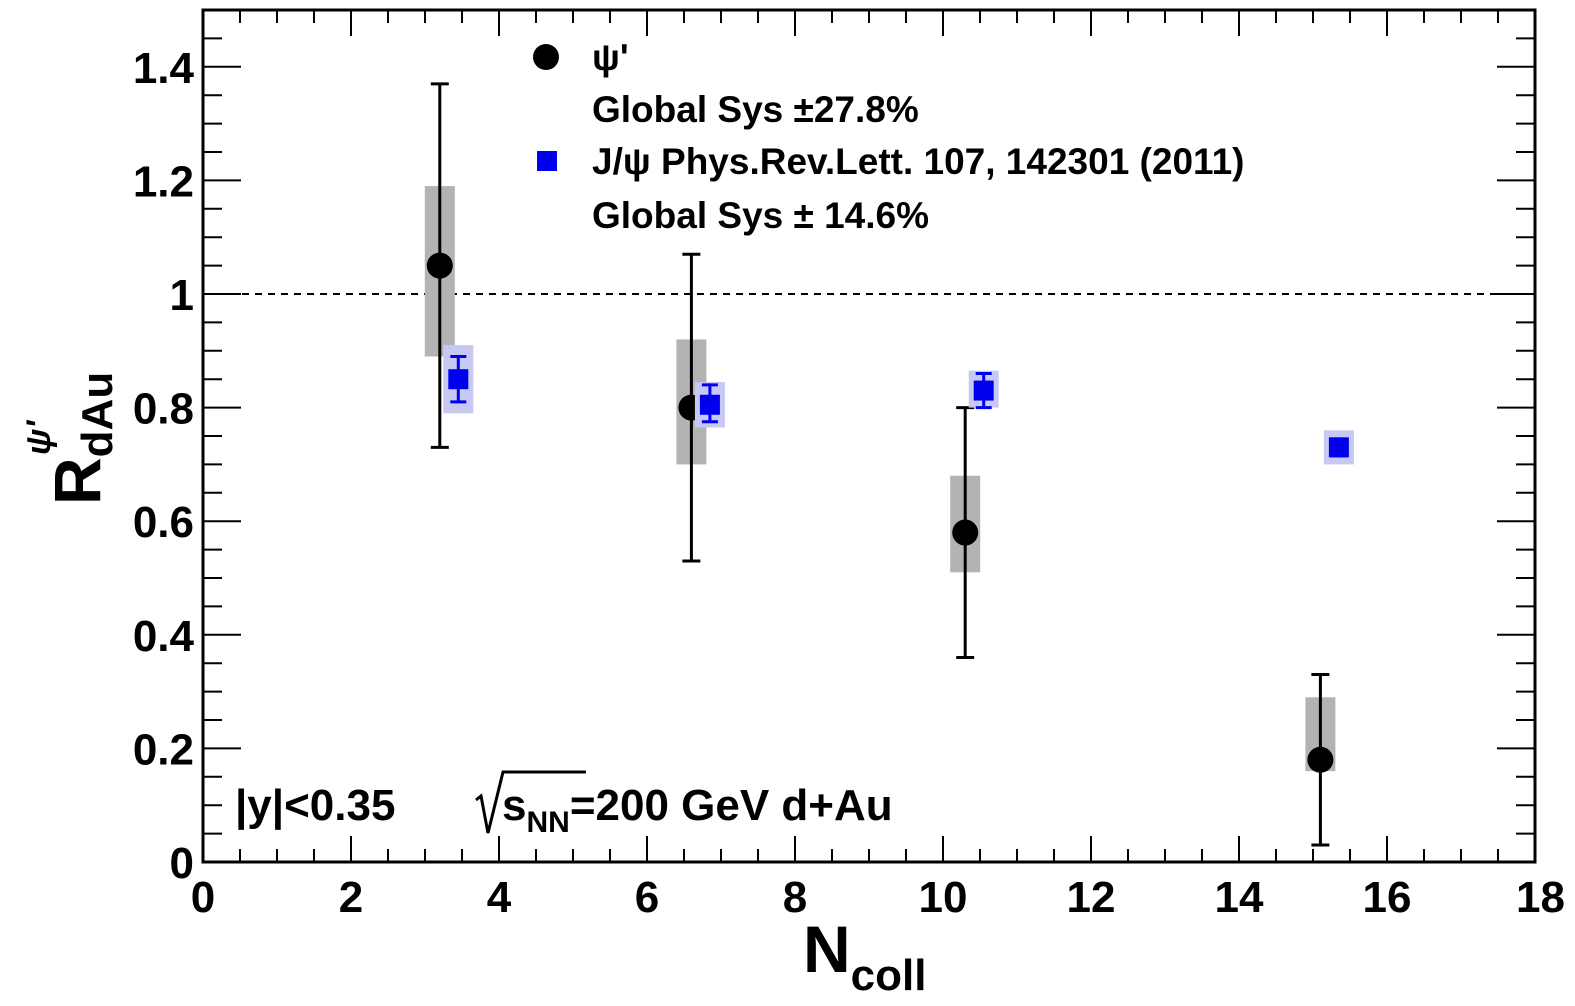 This screenshot has width=1575, height=1006. I want to click on annotation-energy: sNN=200 GeV d+Au, so click(697, 810).